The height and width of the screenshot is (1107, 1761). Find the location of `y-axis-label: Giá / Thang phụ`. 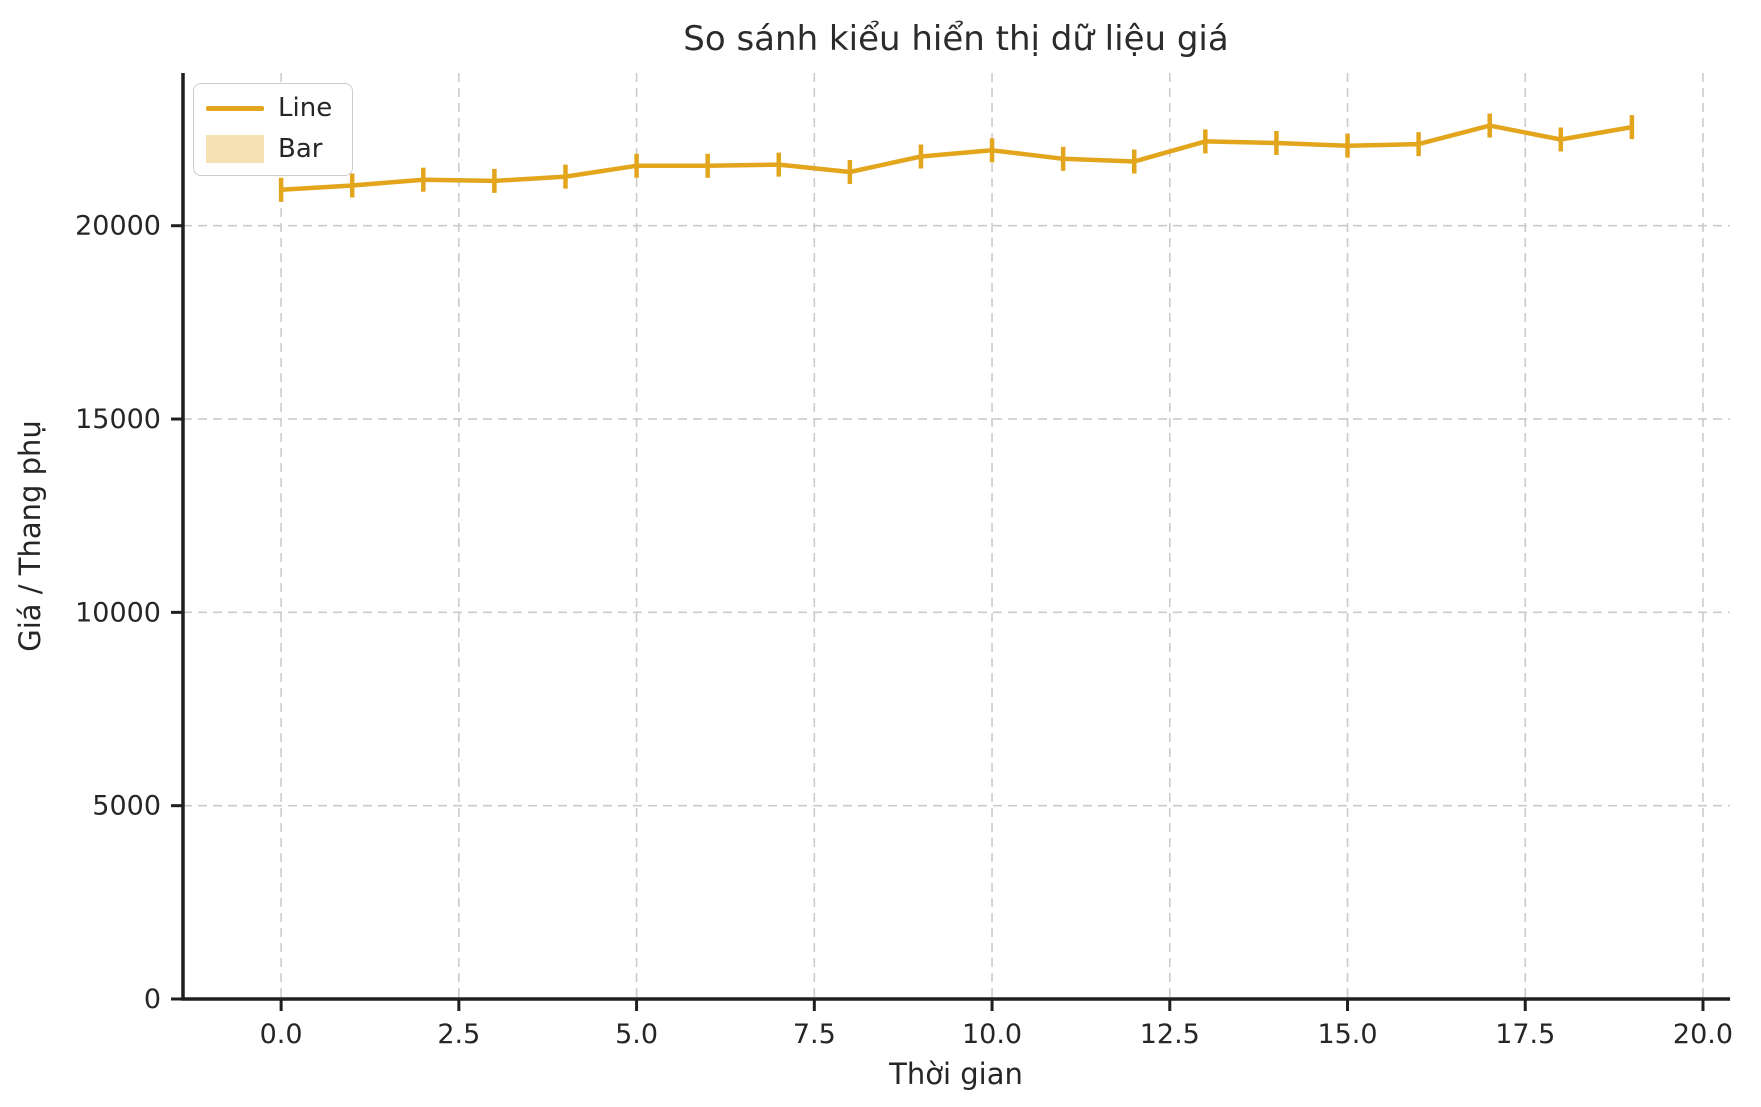

y-axis-label: Giá / Thang phụ is located at coordinates (30, 536).